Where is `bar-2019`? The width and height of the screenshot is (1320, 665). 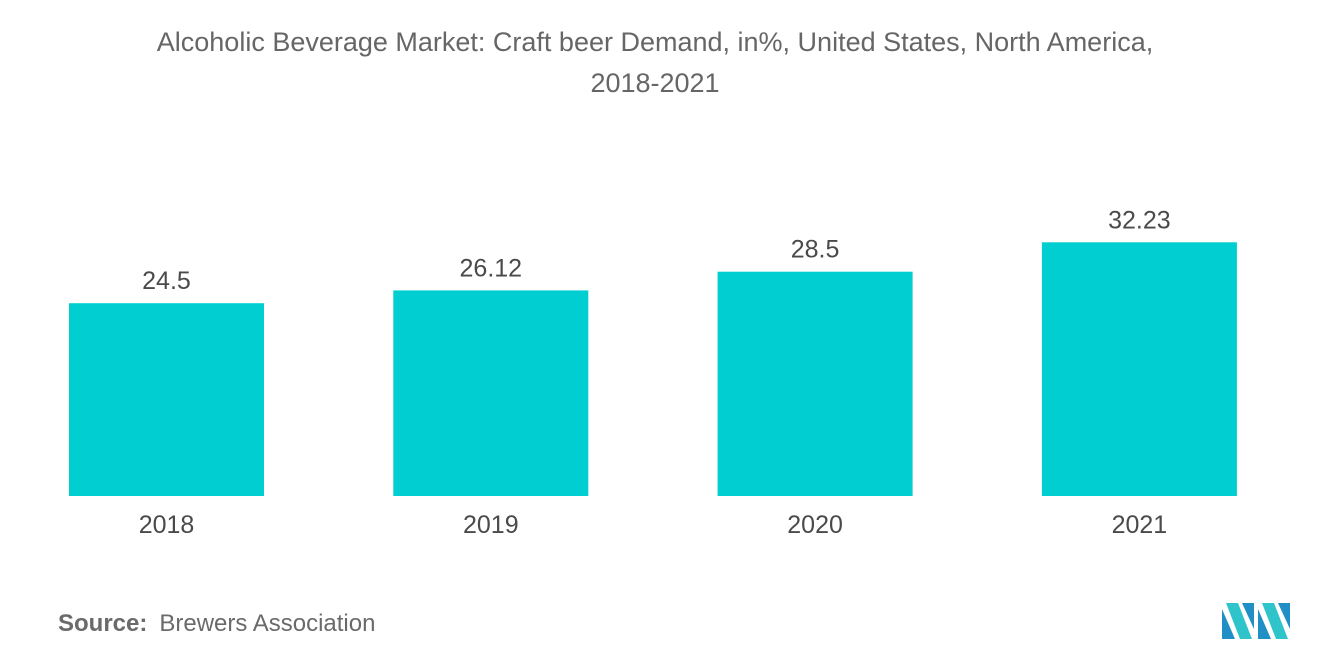
bar-2019 is located at coordinates (491, 393).